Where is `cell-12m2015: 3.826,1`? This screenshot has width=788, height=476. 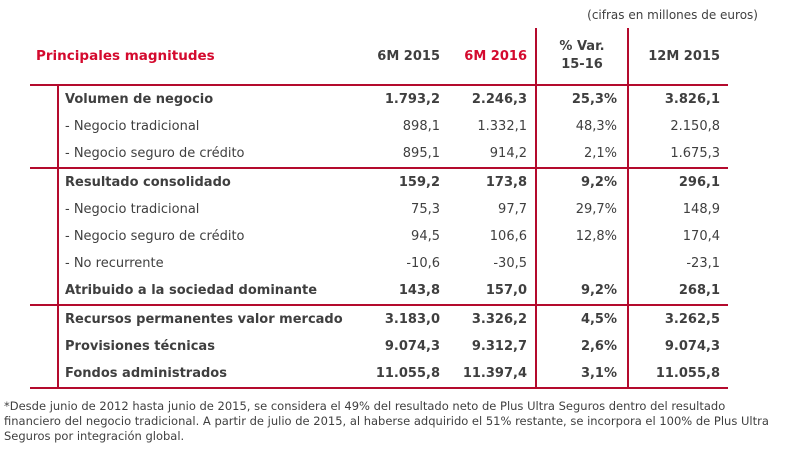 cell-12m2015: 3.826,1 is located at coordinates (692, 99).